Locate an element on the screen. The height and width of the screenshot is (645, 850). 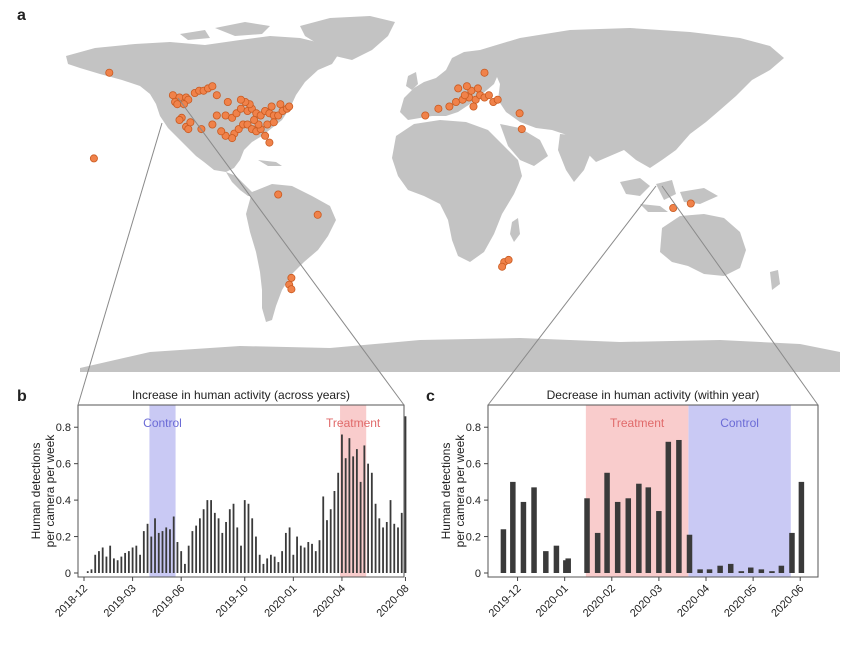
y-axis-label-line: per camera per week is located at coordinates (460, 491).